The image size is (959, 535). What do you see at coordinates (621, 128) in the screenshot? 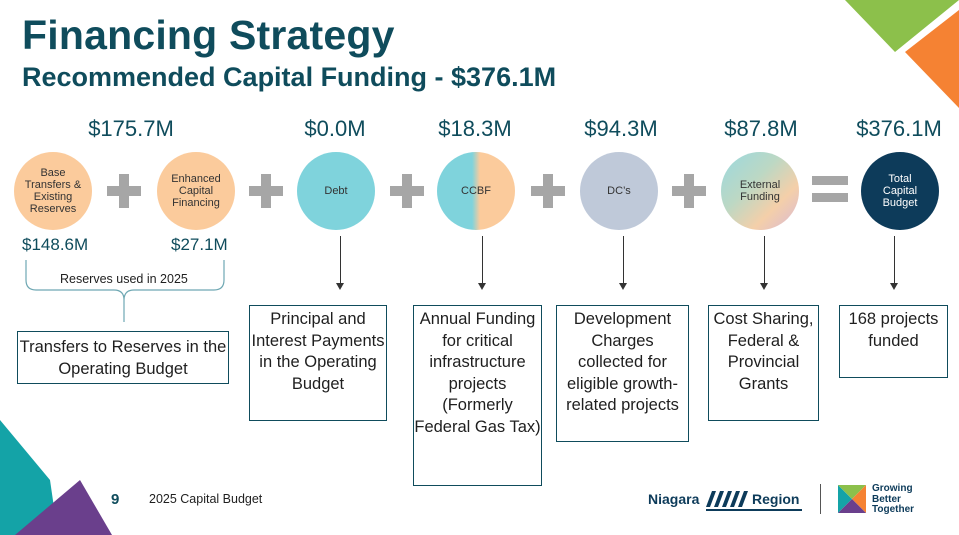
I see `amount-dcs: $94.3M` at bounding box center [621, 128].